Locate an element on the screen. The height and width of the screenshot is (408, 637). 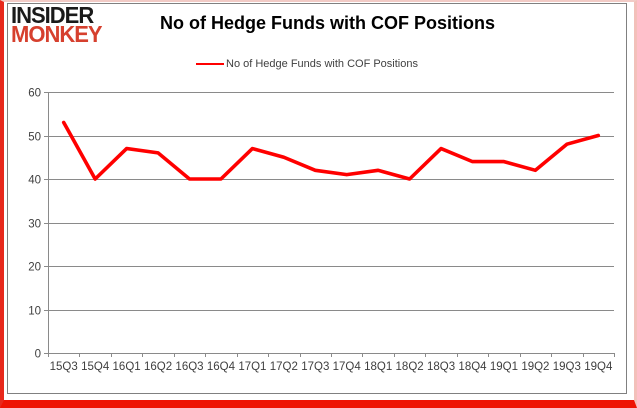
x-tick-label: 19Q3 is located at coordinates (567, 367).